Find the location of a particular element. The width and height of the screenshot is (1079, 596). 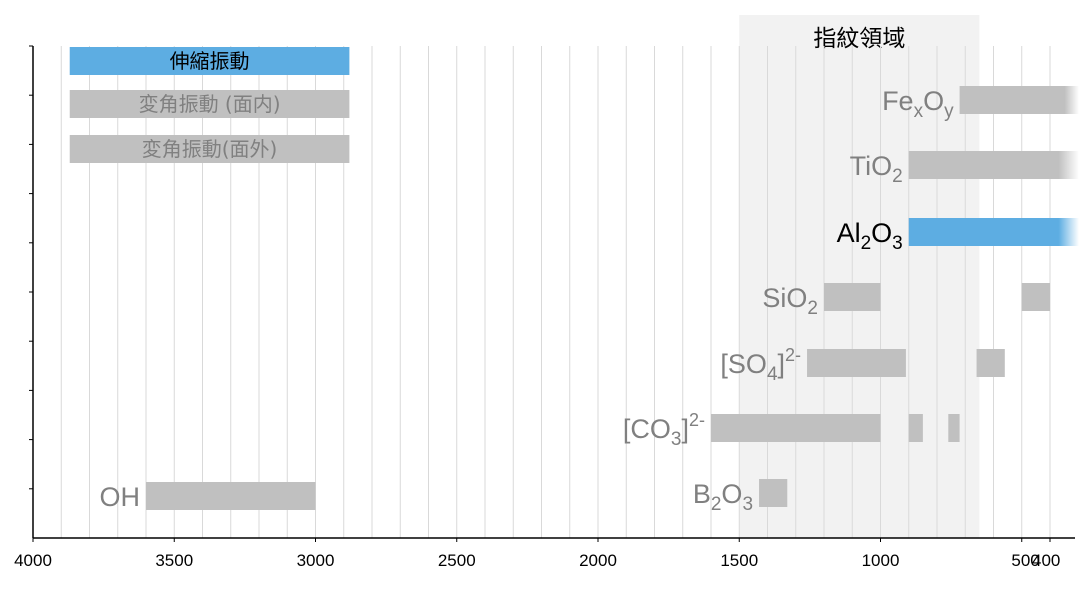

compound-label: TiO2 is located at coordinates (876, 169).